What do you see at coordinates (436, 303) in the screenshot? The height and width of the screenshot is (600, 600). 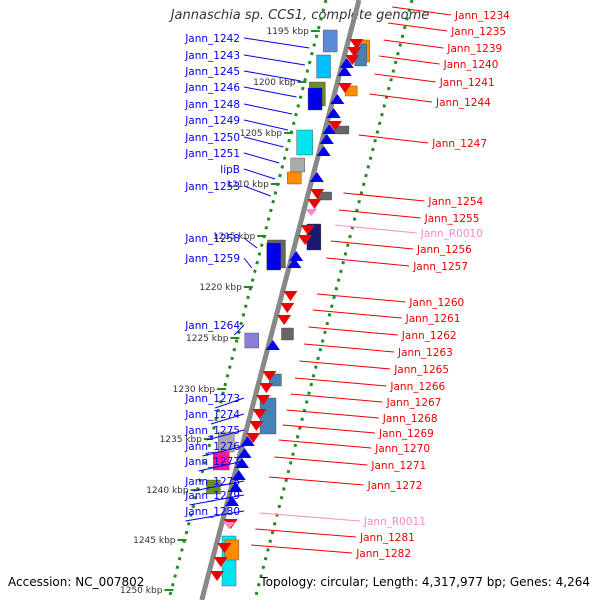 I see `gene-label-jann-1260: Jann_1260` at bounding box center [436, 303].